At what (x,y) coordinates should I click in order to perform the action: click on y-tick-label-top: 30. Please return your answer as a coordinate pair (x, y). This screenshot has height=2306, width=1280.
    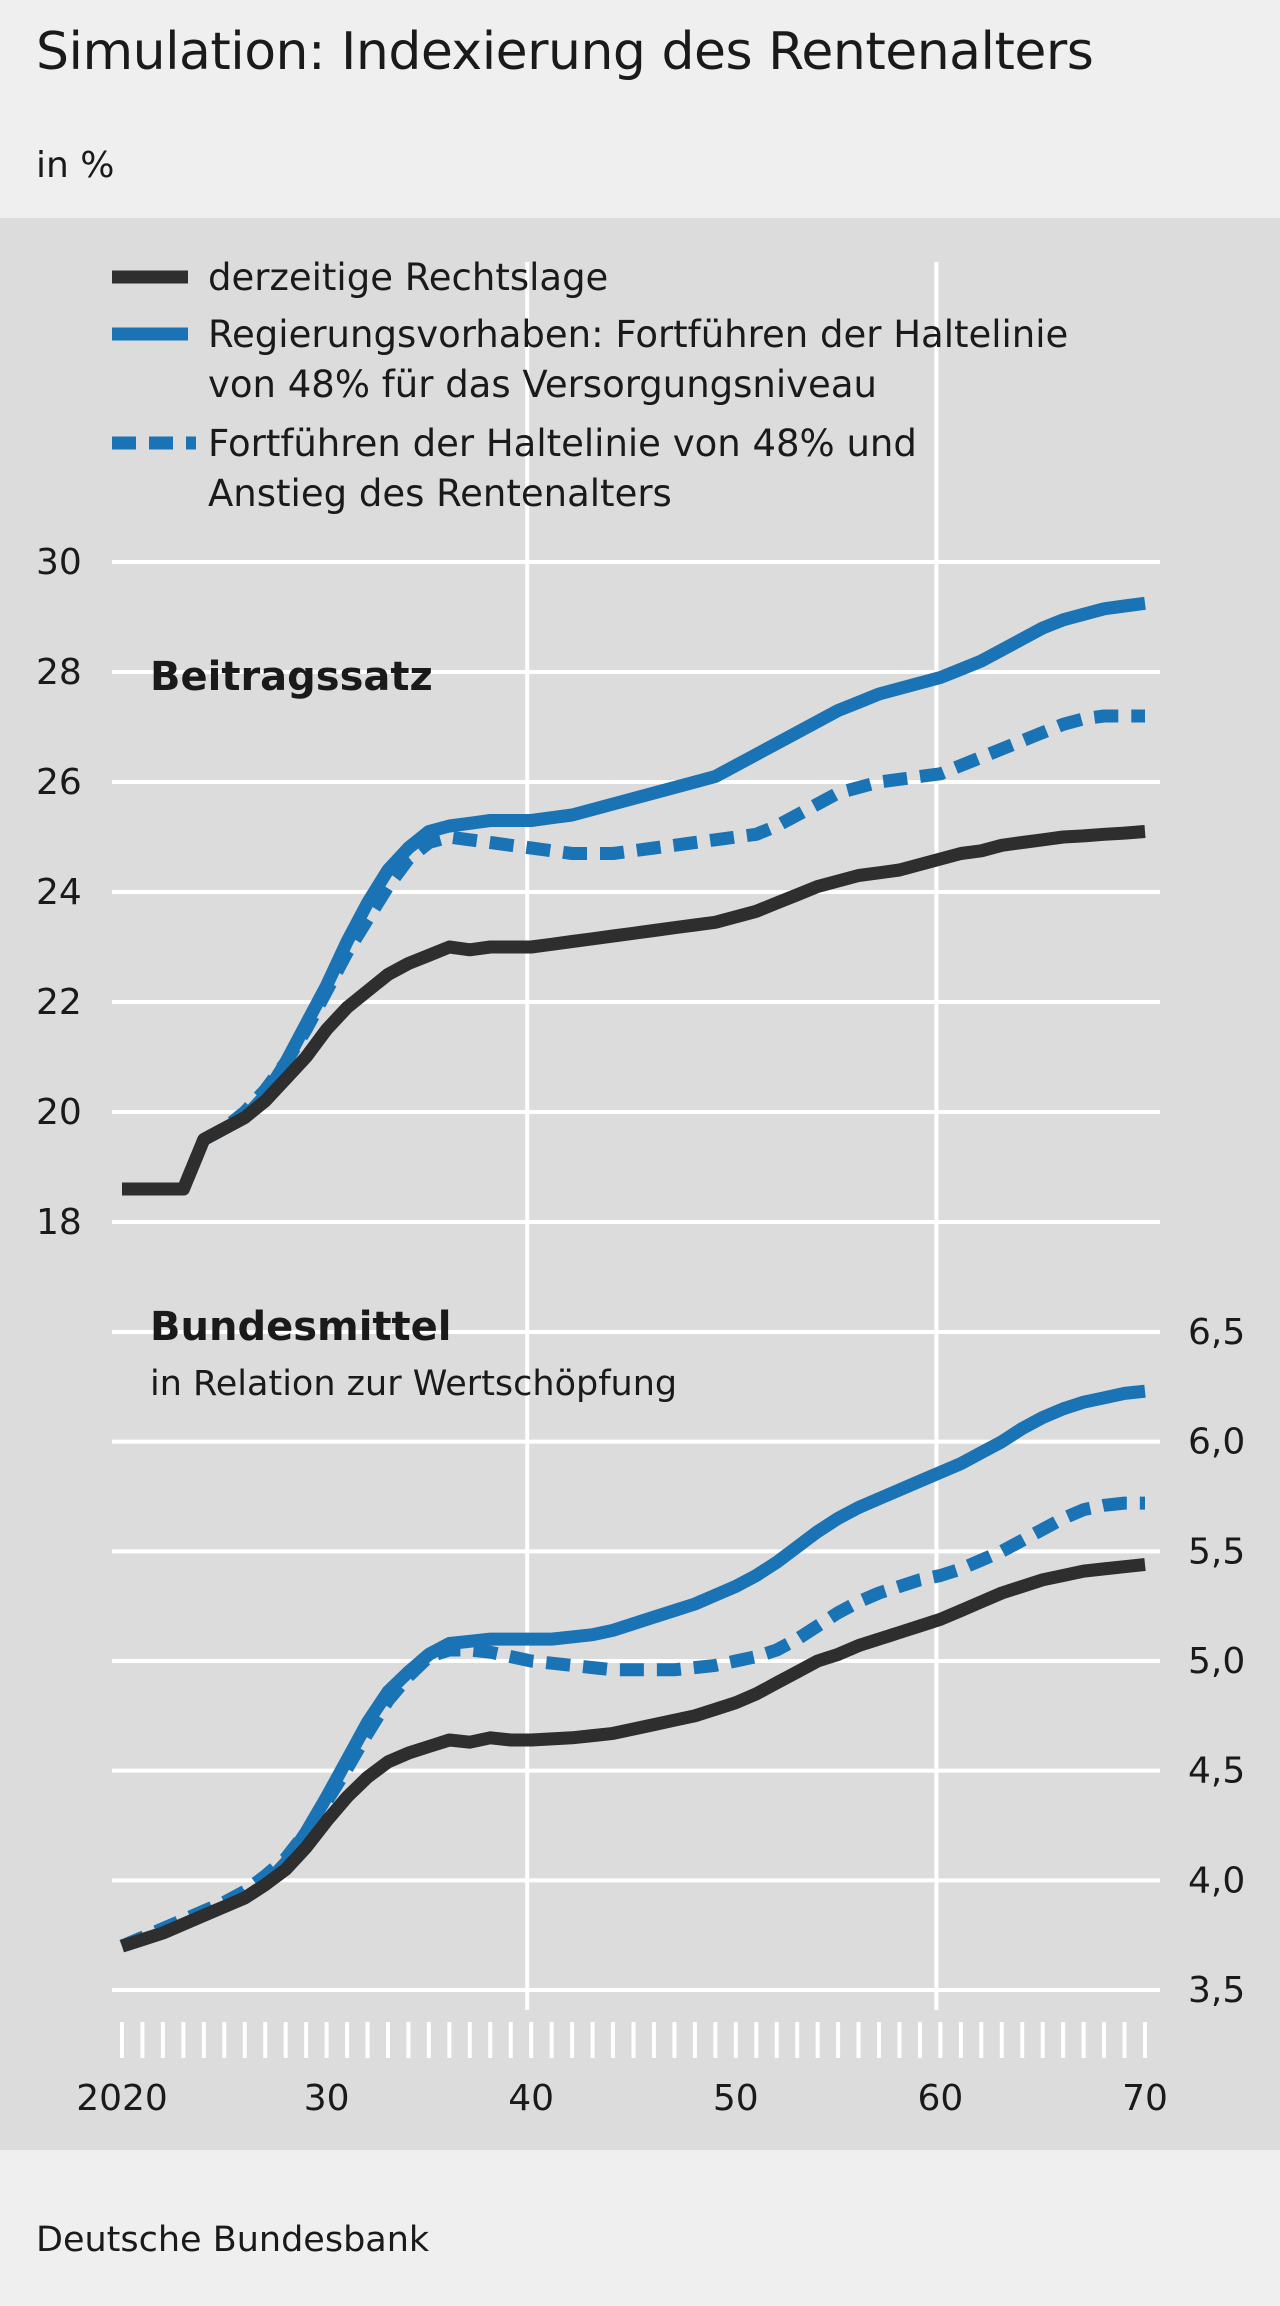
    Looking at the image, I should click on (59, 562).